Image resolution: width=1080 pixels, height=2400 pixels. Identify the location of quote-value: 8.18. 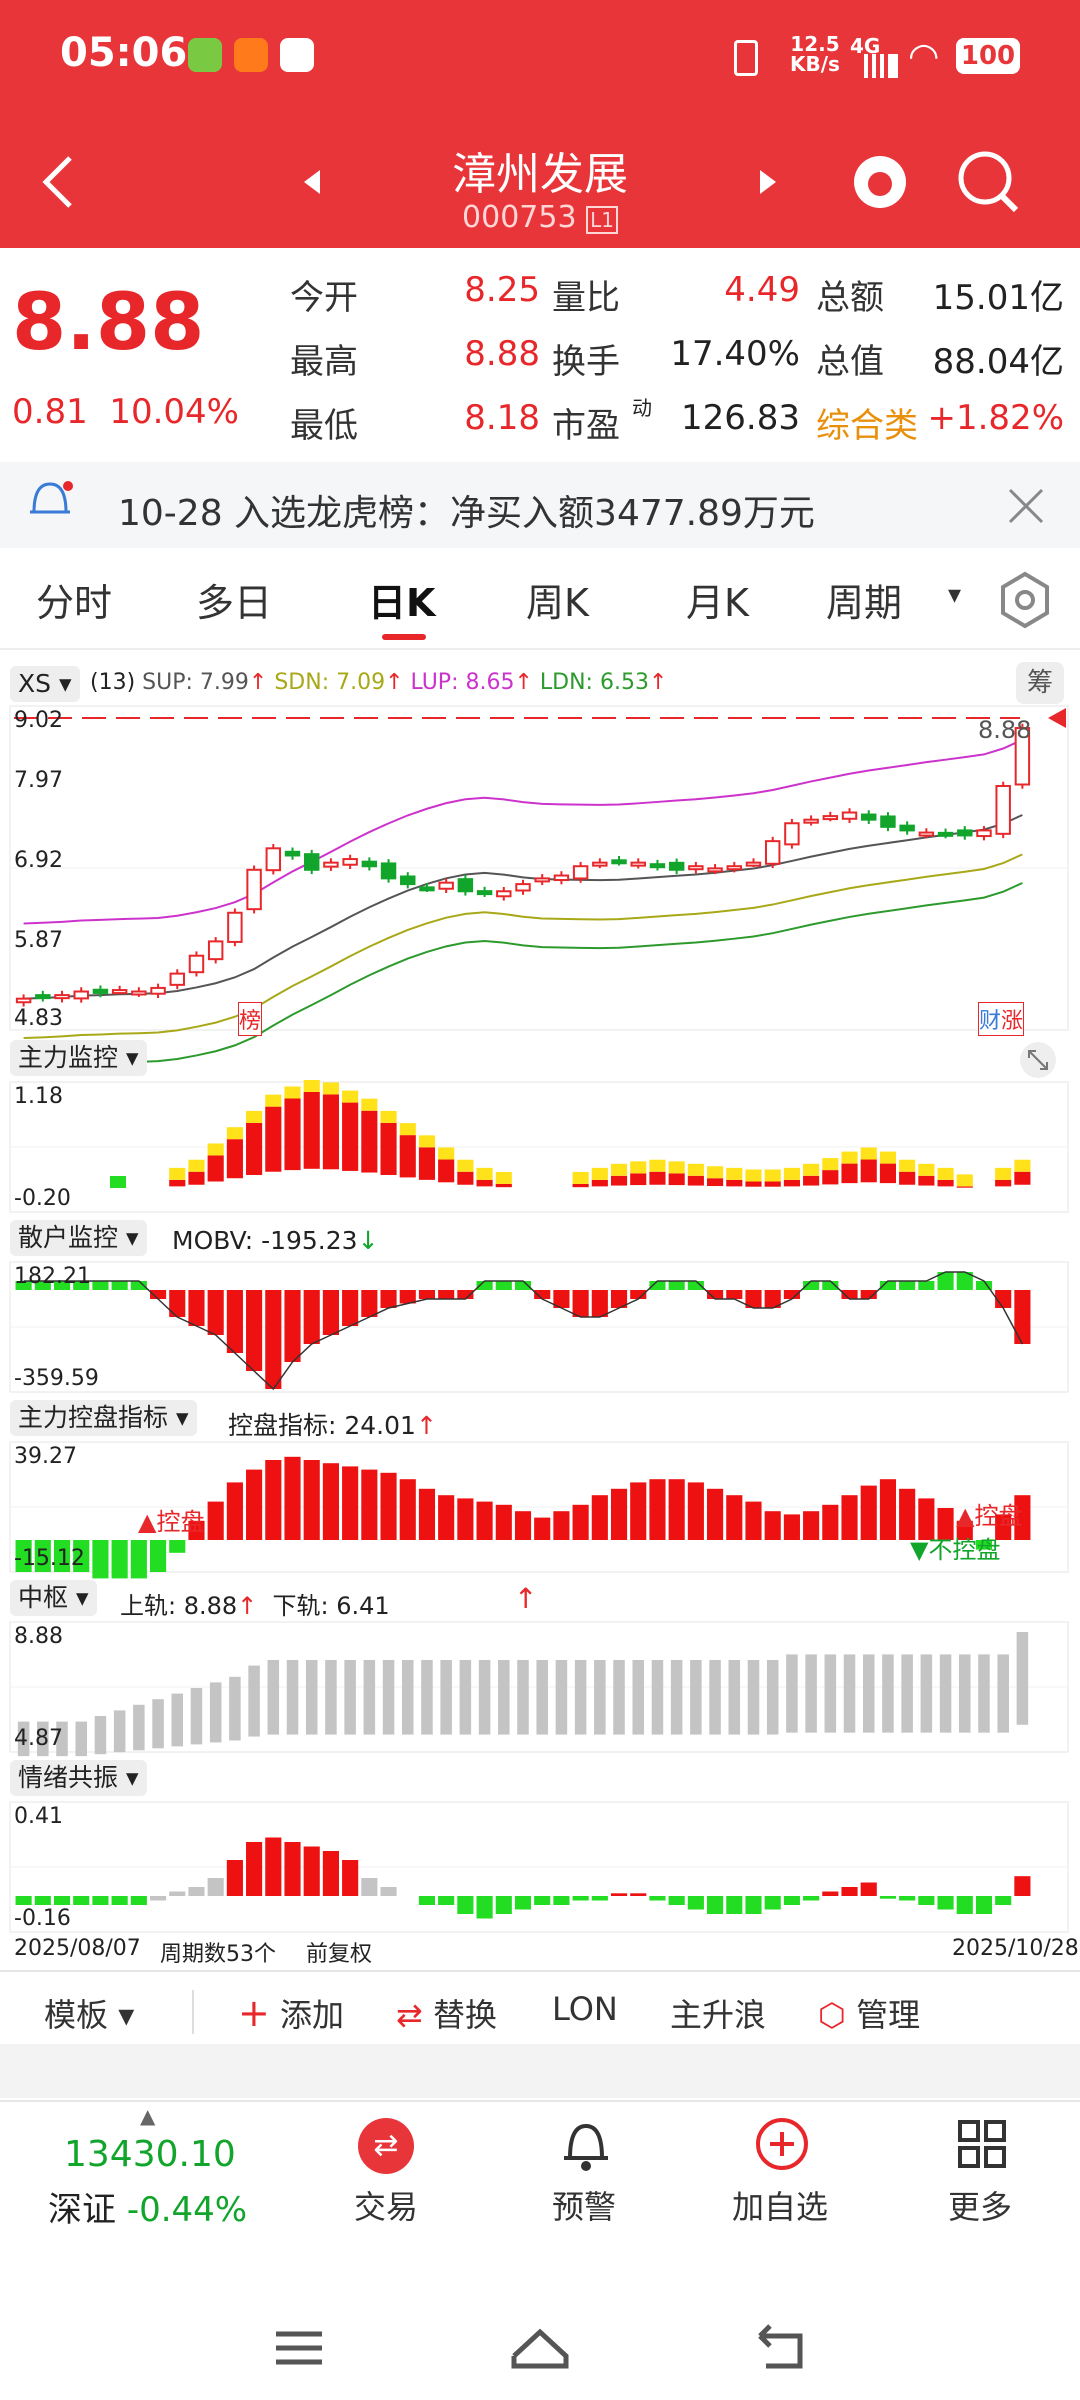
(502, 418).